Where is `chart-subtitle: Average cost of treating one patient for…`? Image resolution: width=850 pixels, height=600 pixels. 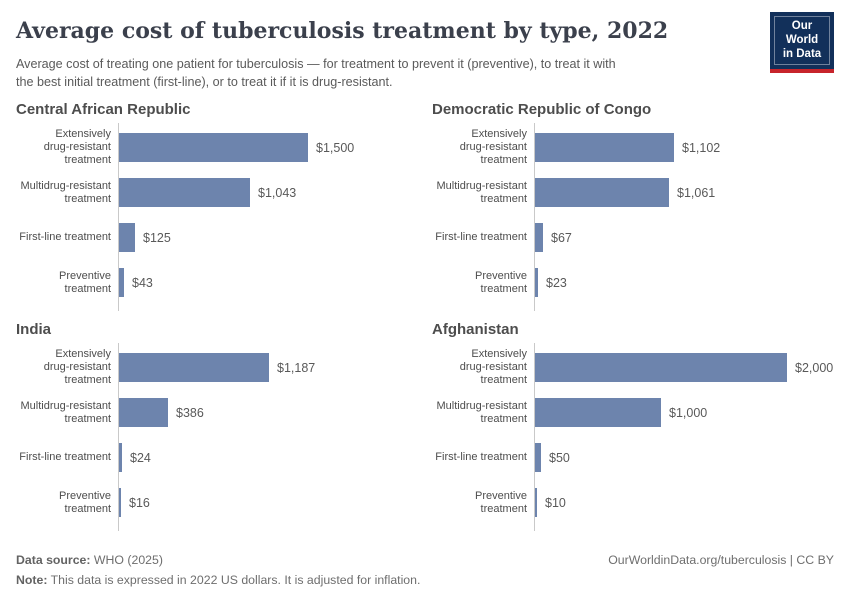 chart-subtitle: Average cost of treating one patient for… is located at coordinates (316, 73).